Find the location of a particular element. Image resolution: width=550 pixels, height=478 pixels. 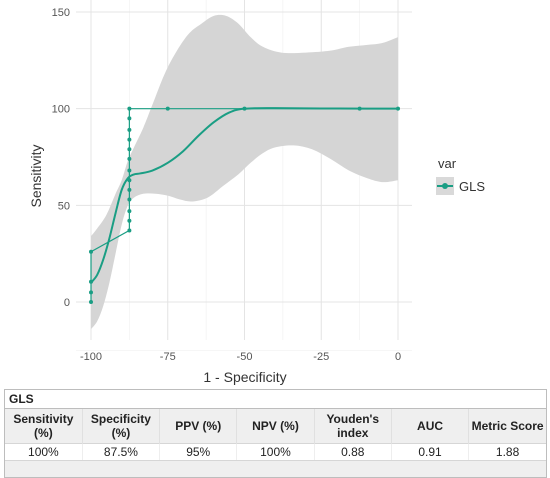

header-auc: AUC is located at coordinates (430, 426).